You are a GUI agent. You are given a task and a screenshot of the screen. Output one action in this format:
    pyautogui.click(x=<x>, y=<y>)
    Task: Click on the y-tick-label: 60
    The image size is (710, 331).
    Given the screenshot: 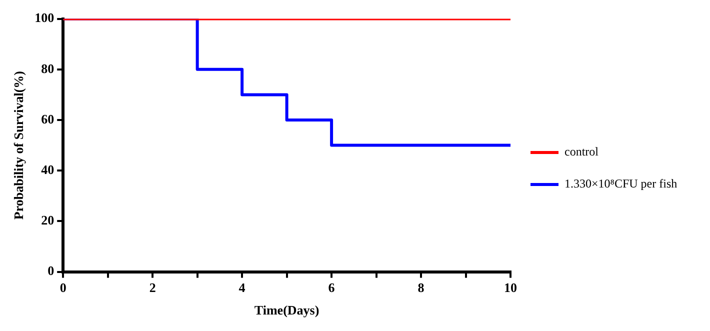 What is the action you would take?
    pyautogui.click(x=47, y=118)
    